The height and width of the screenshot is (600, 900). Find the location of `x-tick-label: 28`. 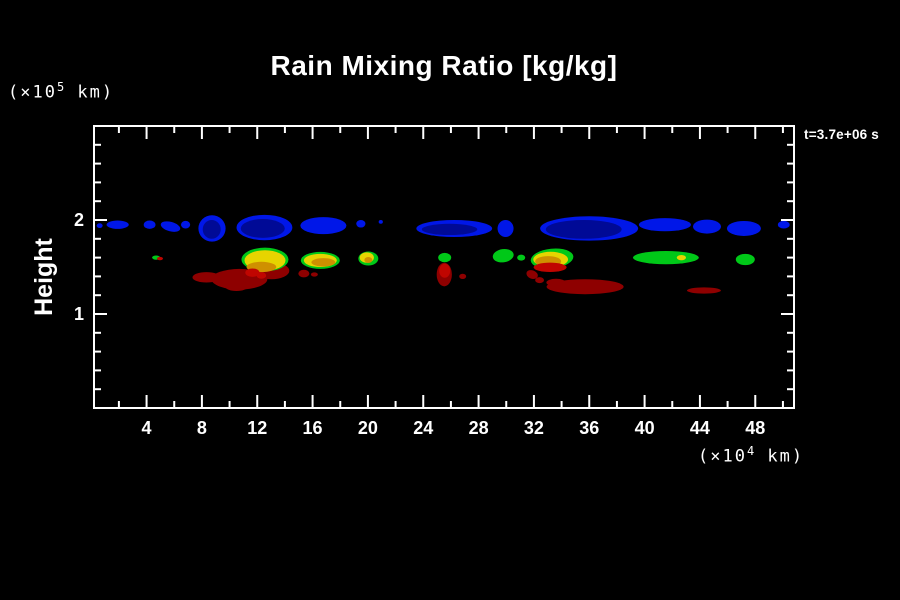

x-tick-label: 28 is located at coordinates (479, 428).